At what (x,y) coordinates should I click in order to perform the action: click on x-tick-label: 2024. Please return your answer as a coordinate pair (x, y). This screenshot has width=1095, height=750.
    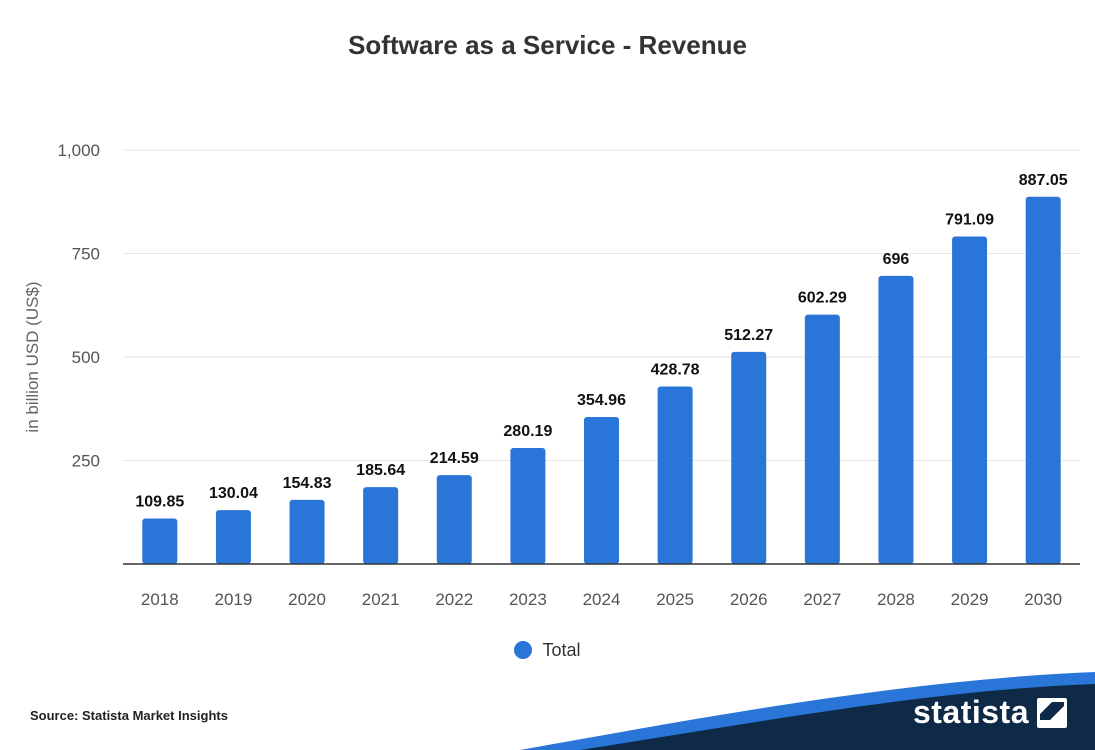
    Looking at the image, I should click on (602, 599).